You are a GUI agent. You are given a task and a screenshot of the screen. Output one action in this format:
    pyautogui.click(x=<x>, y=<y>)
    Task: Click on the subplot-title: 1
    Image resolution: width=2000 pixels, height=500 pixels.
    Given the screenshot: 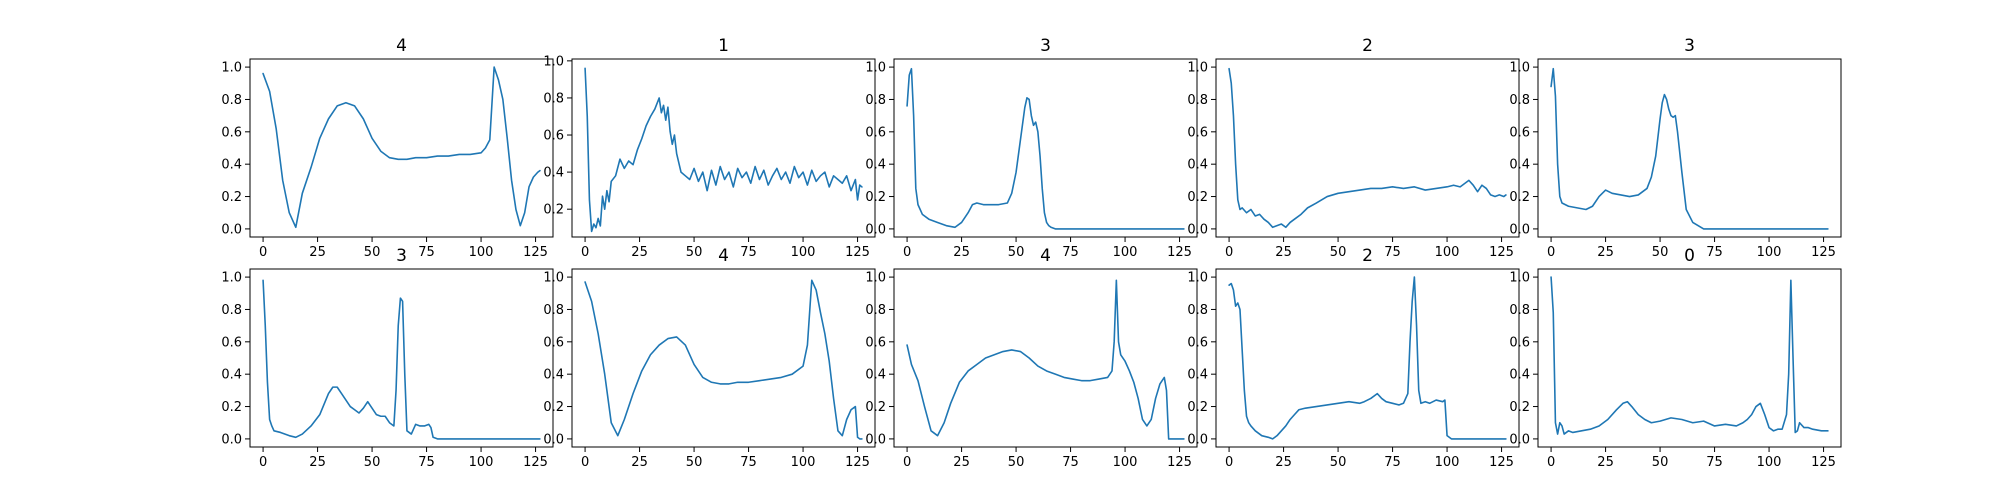 What is the action you would take?
    pyautogui.click(x=723, y=46)
    